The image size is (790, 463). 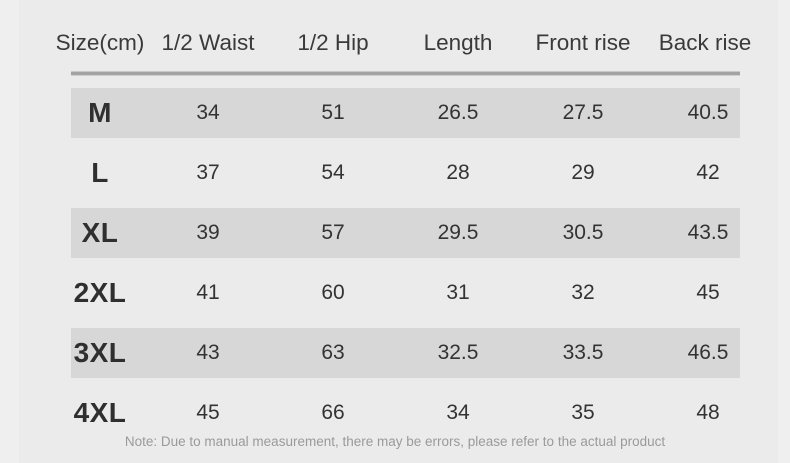 I want to click on cell-half-waist: 41, so click(x=208, y=292).